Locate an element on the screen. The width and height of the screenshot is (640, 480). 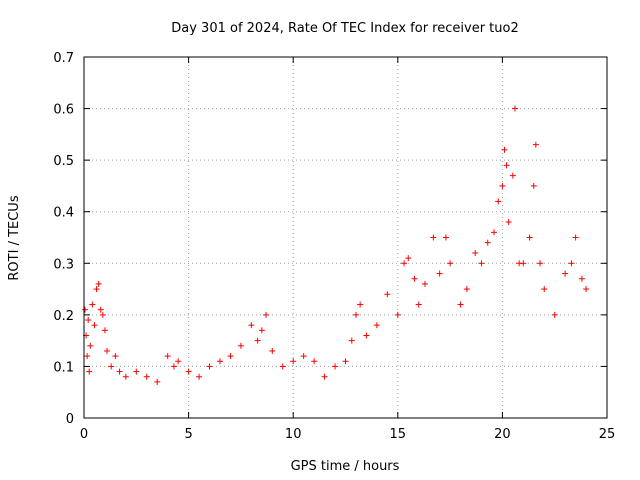
y-tick-label: 0.6 is located at coordinates (63, 110).